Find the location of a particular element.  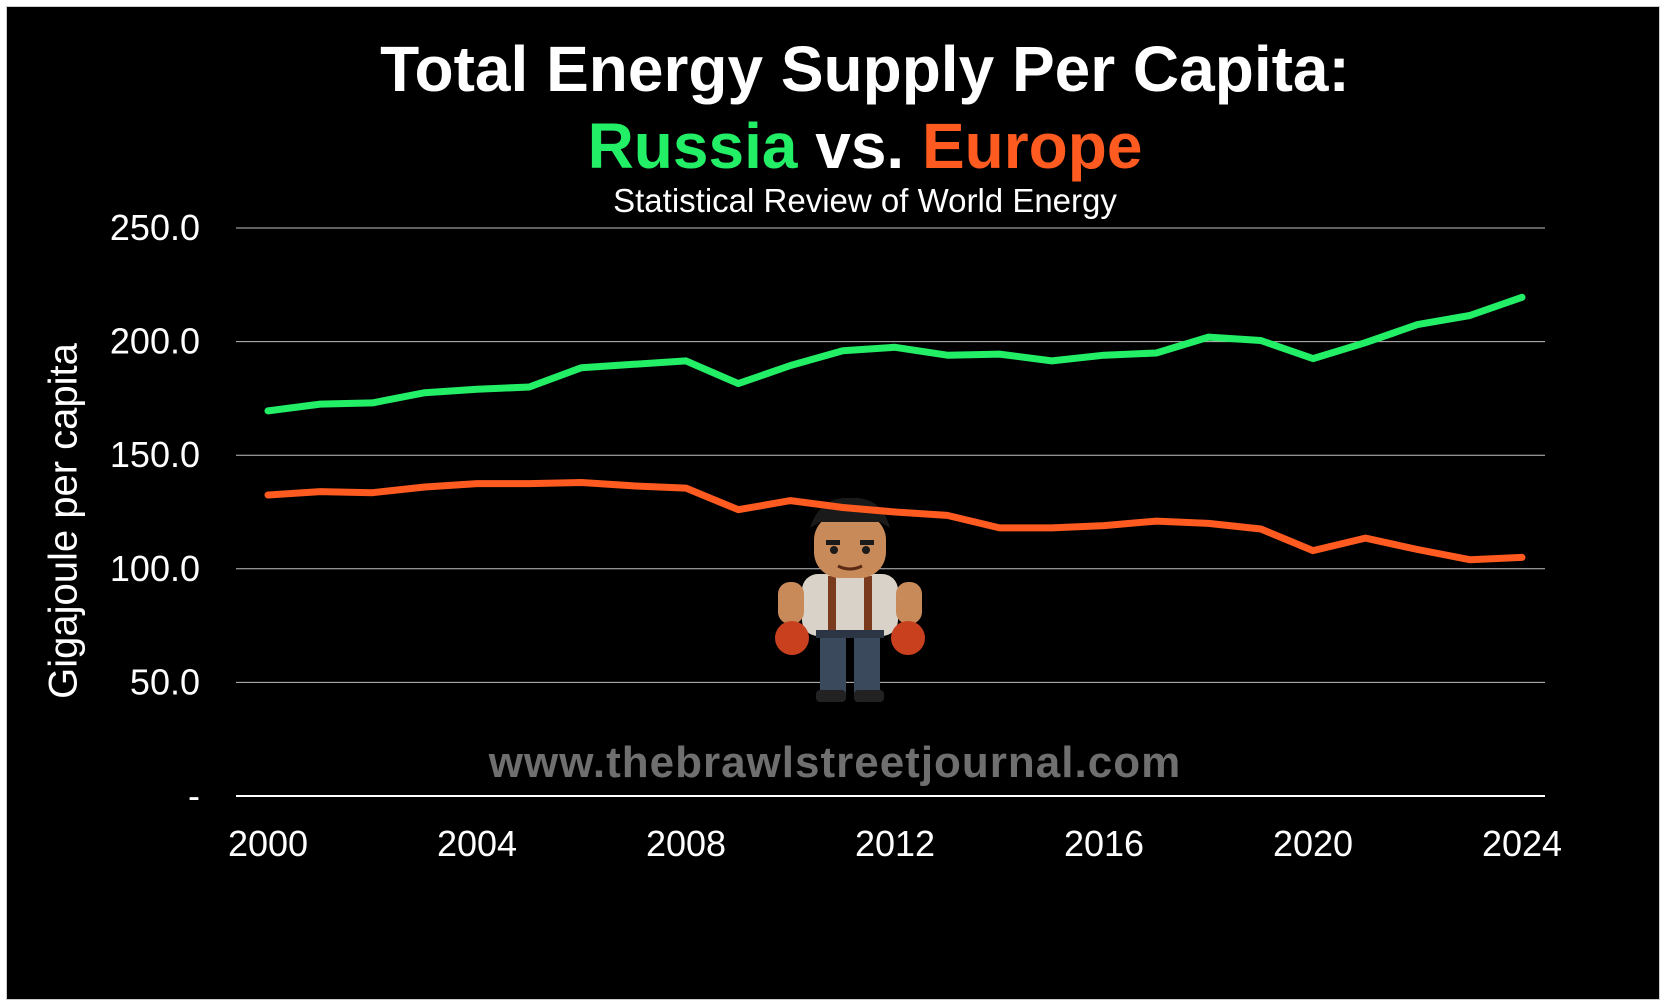

chart-title-comparison: Russia vs. Europe is located at coordinates (834, 146).